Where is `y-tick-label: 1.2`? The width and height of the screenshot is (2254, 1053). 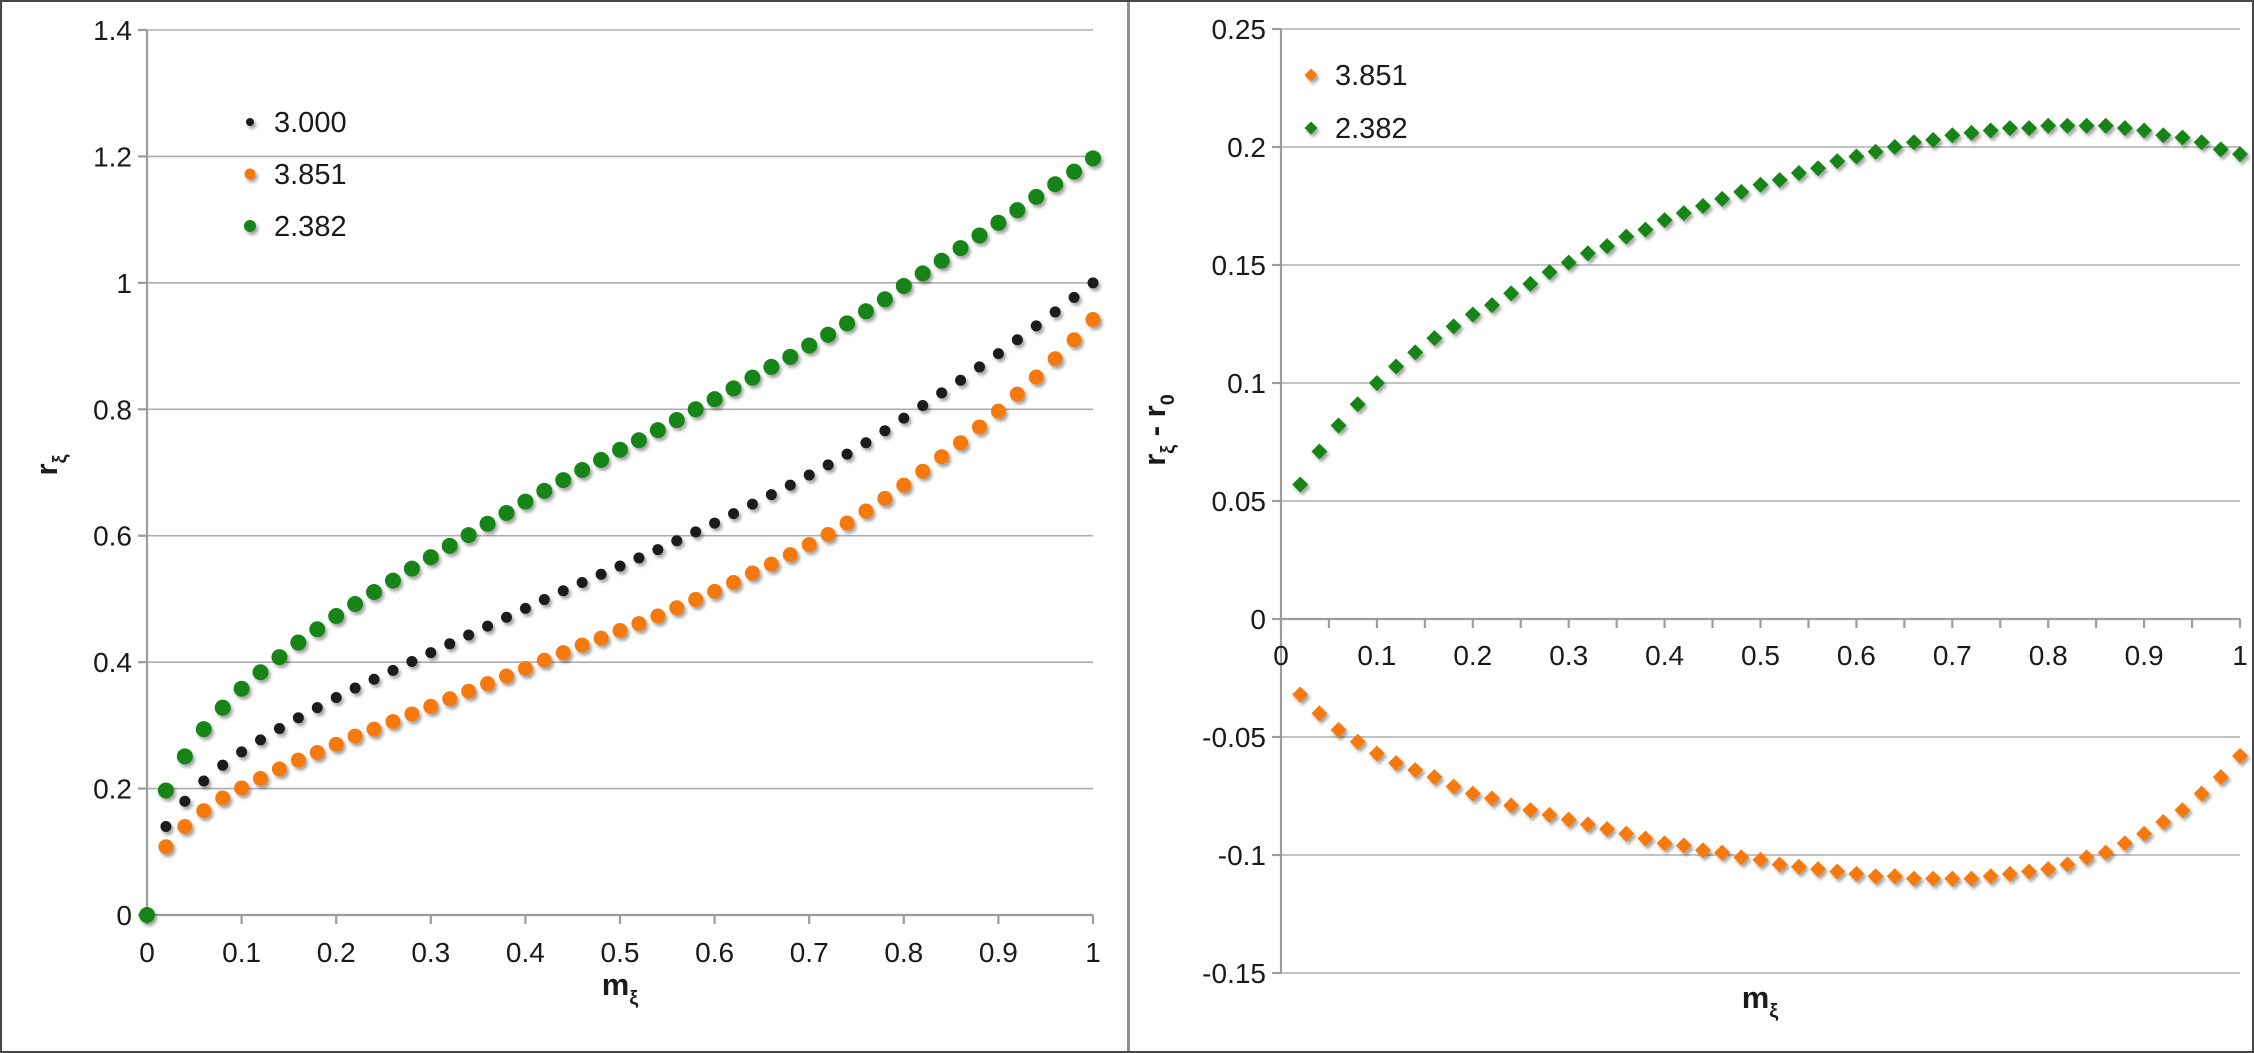
y-tick-label: 1.2 is located at coordinates (112, 156).